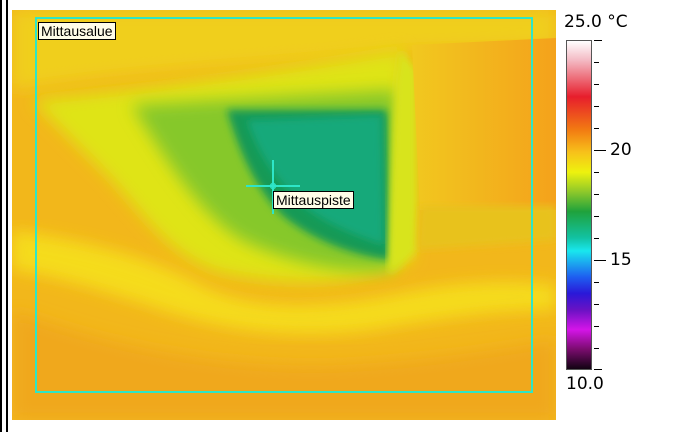 The height and width of the screenshot is (432, 684). I want to click on cold-core-inner, so click(315, 180).